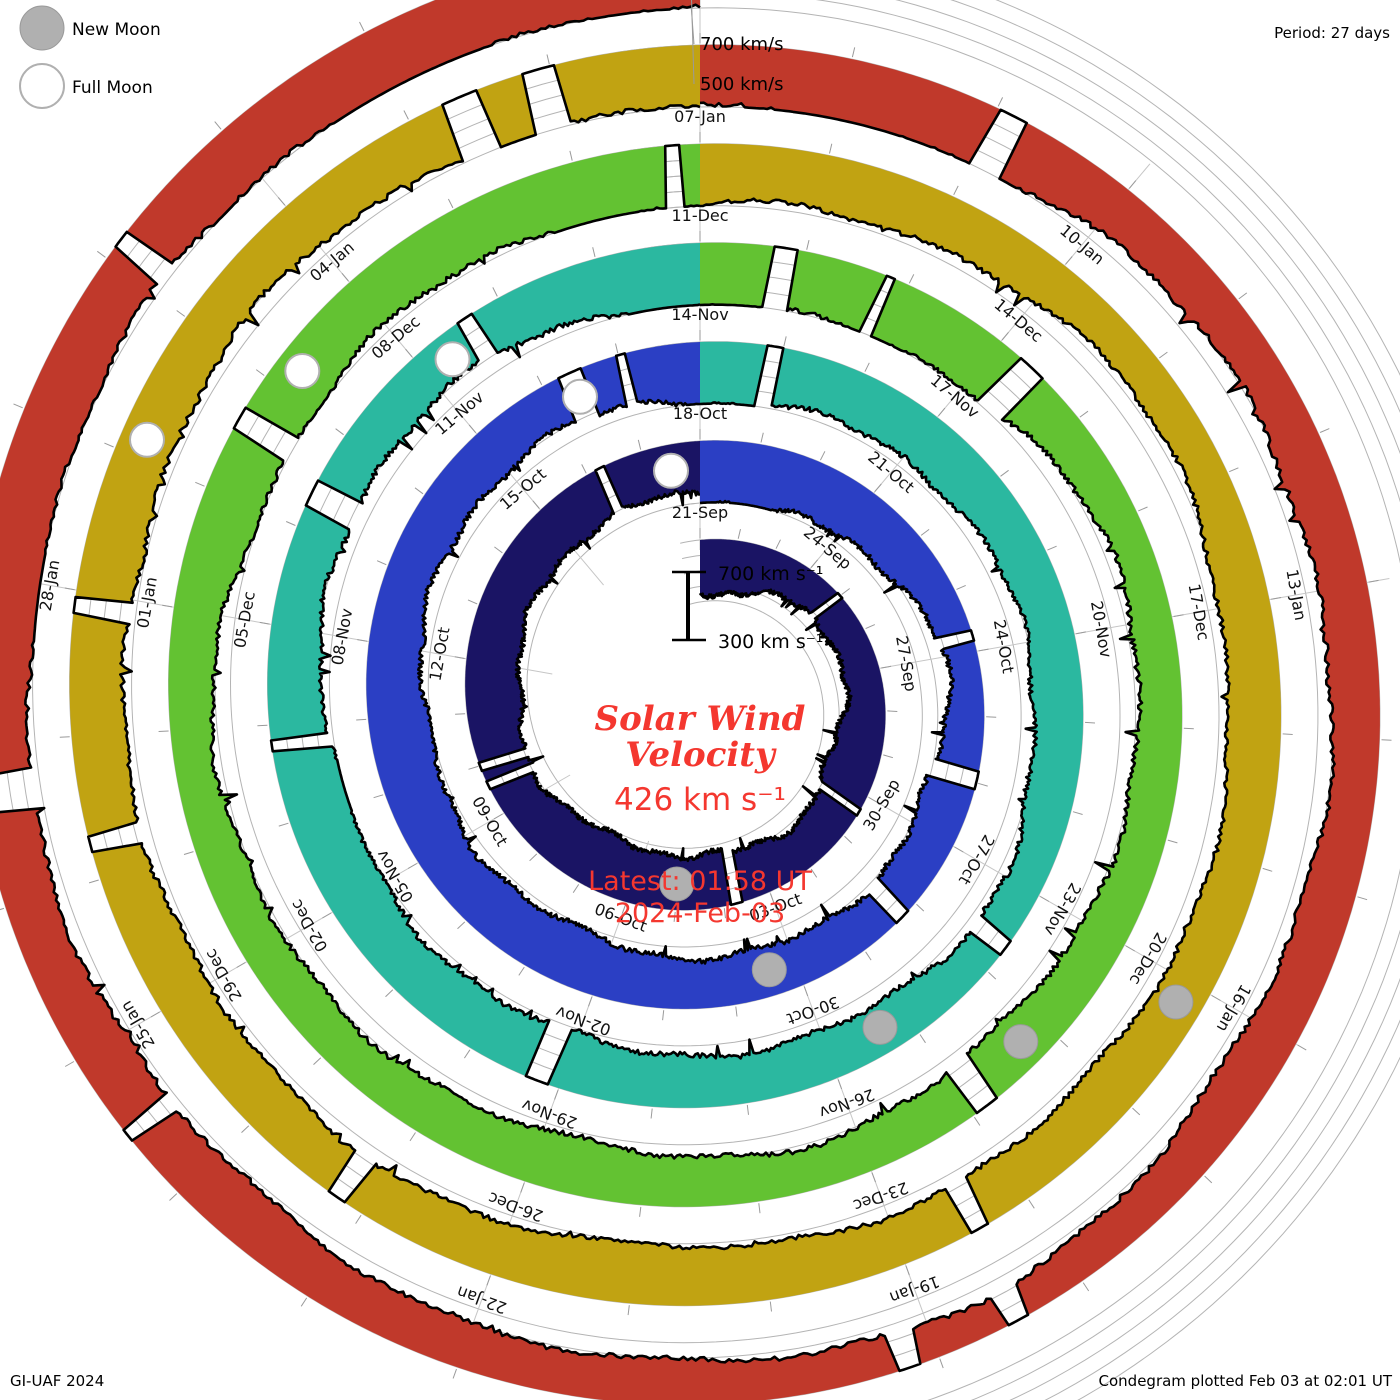  I want to click on date-label: 08-Nov, so click(342, 637).